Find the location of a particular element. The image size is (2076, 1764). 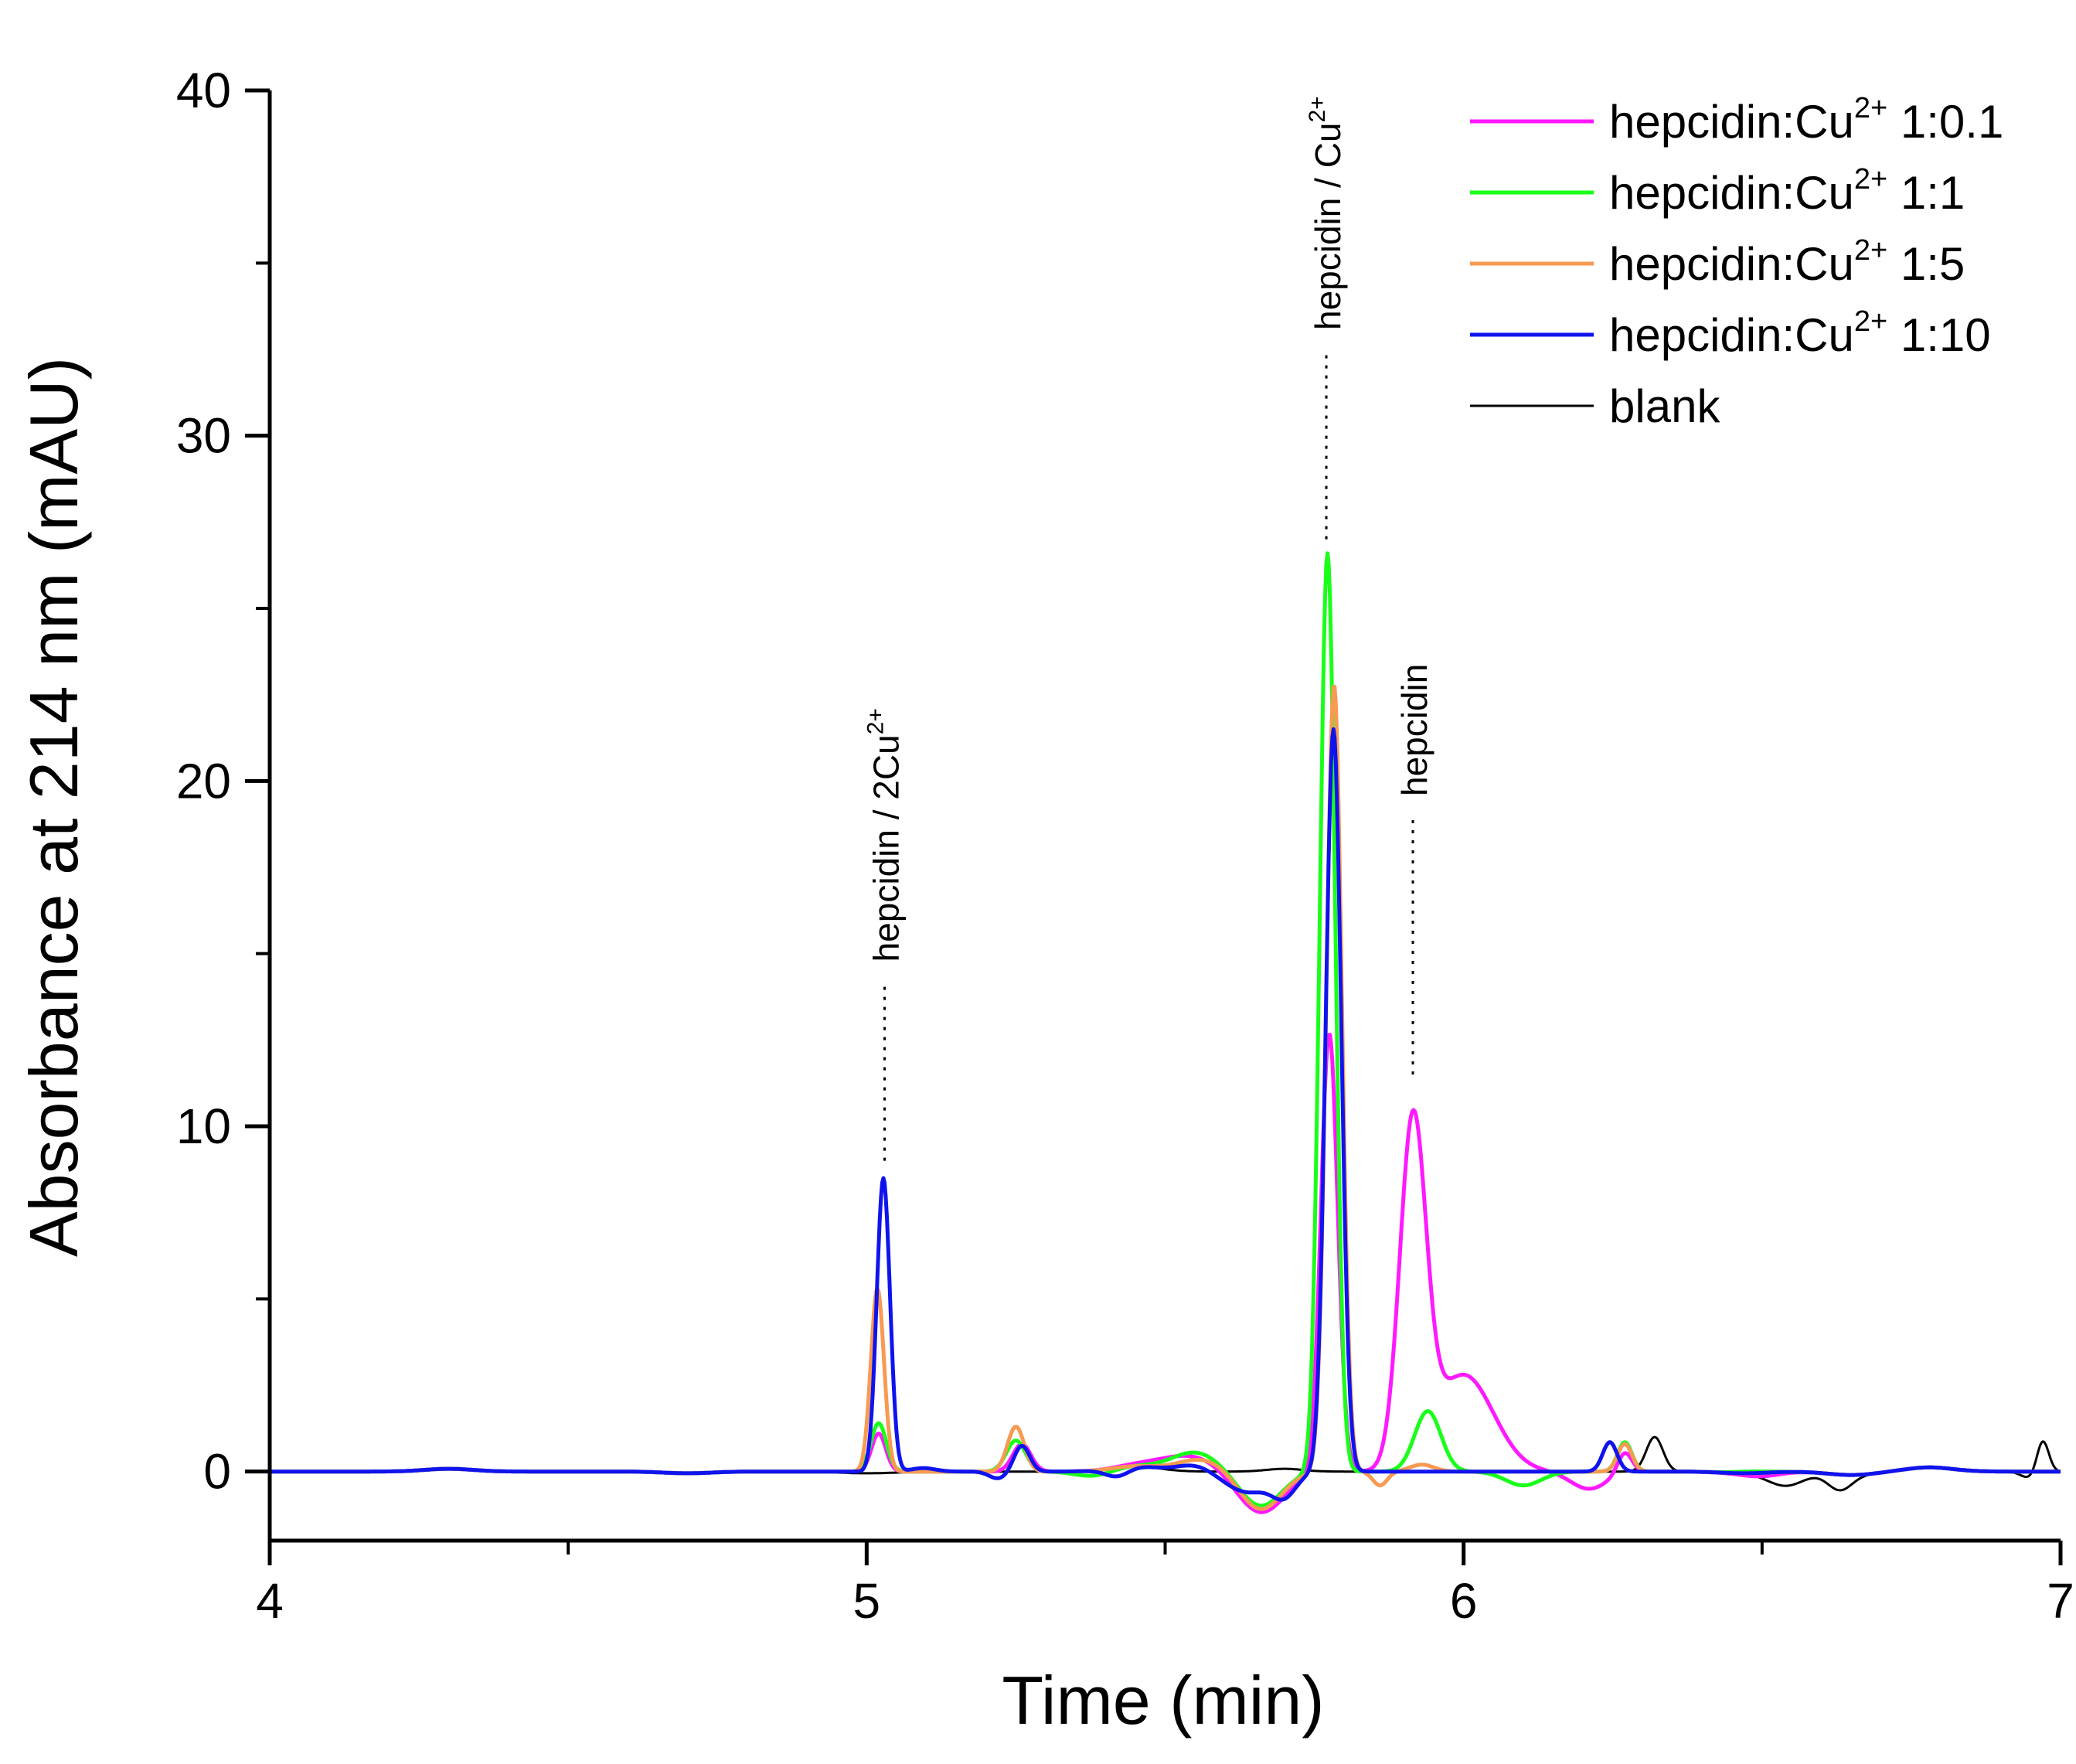

legend-label: blank is located at coordinates (1664, 406).